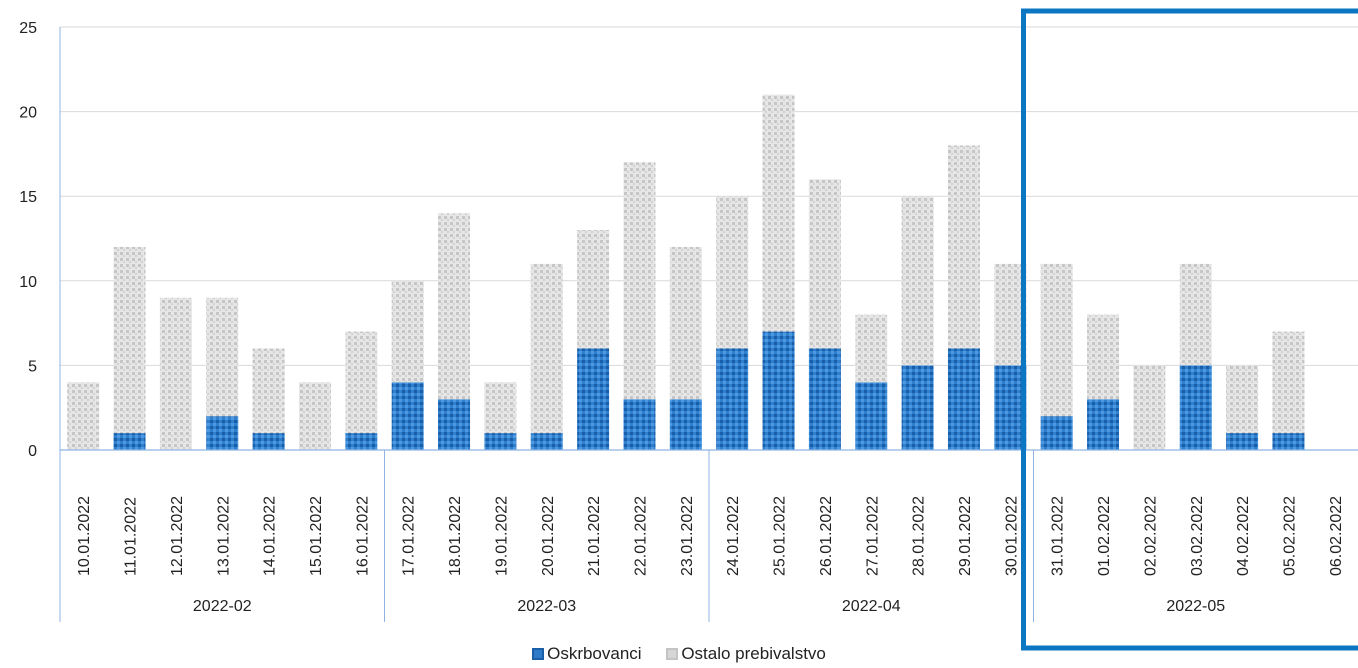  What do you see at coordinates (455, 536) in the screenshot?
I see `x-tick-label: 18.01.2022` at bounding box center [455, 536].